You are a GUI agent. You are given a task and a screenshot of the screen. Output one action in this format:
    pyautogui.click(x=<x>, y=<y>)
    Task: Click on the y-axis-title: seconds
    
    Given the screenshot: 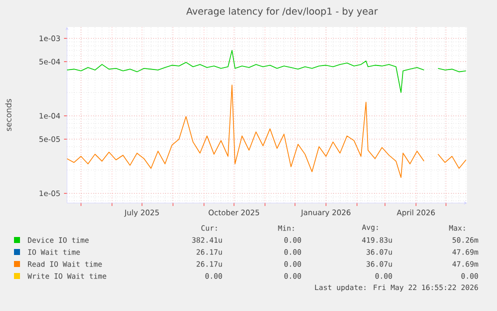 What is the action you would take?
    pyautogui.click(x=8, y=115)
    